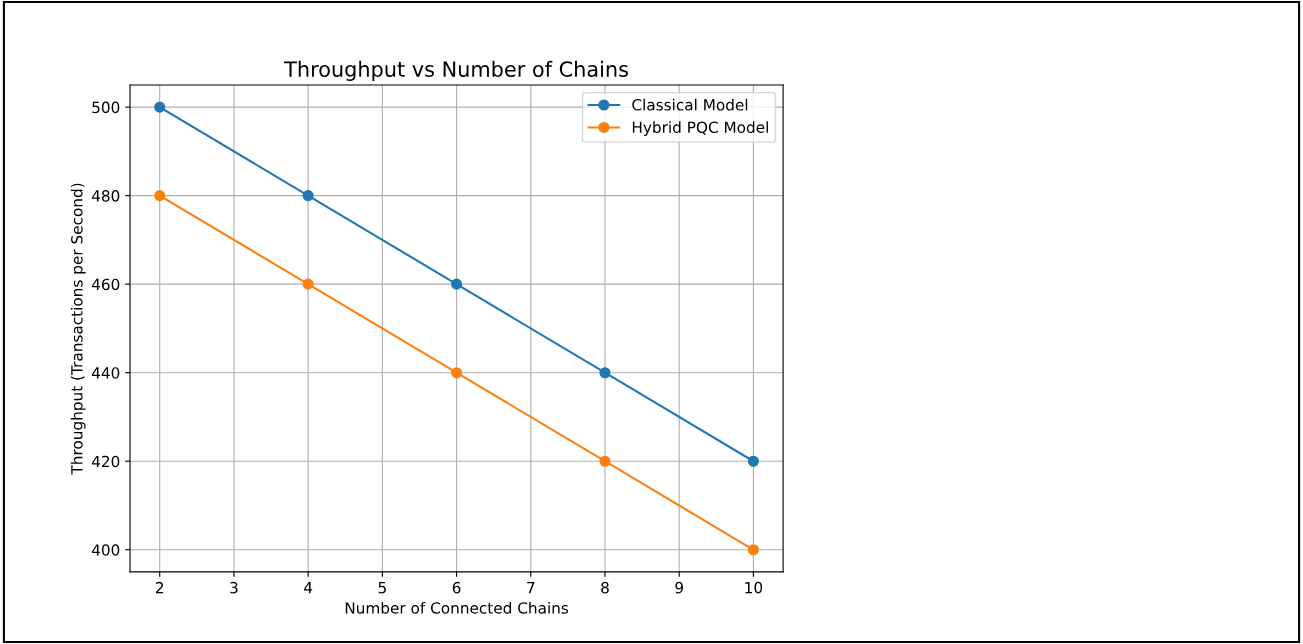  Describe the element at coordinates (159, 587) in the screenshot. I see `x-tick-label: 2` at that location.